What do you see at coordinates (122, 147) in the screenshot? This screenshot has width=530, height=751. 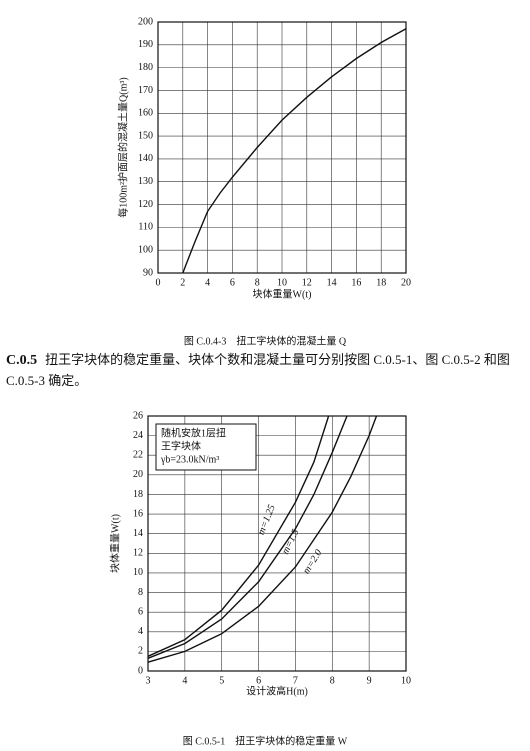 I see `y-axis-label: 每100m²护面层的混凝土量Q(m³)` at bounding box center [122, 147].